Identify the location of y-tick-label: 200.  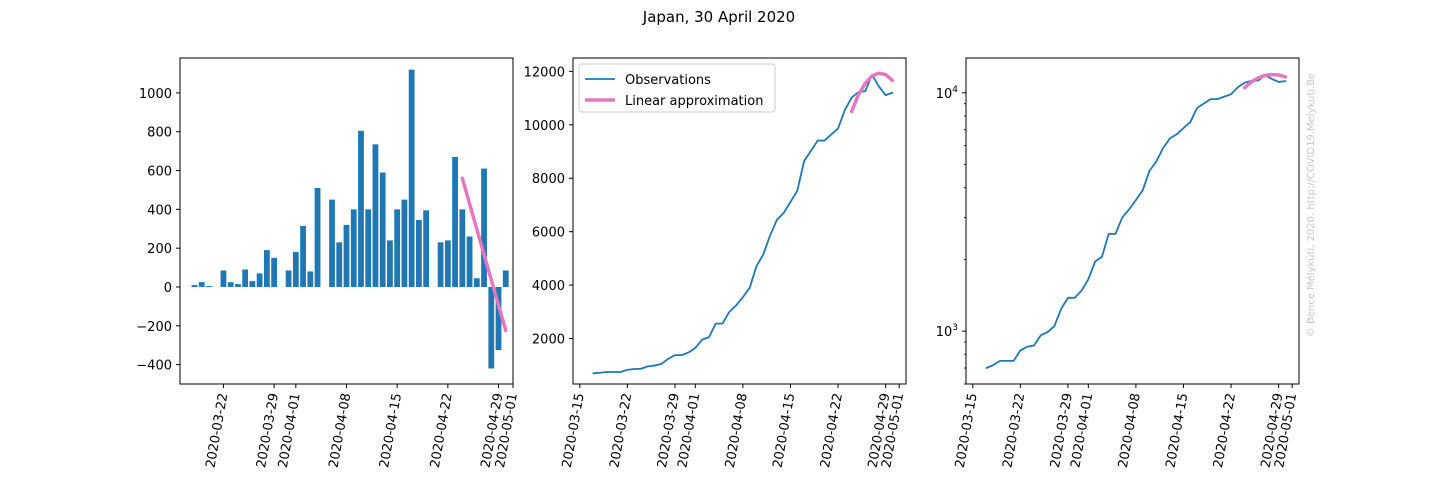
(159, 249).